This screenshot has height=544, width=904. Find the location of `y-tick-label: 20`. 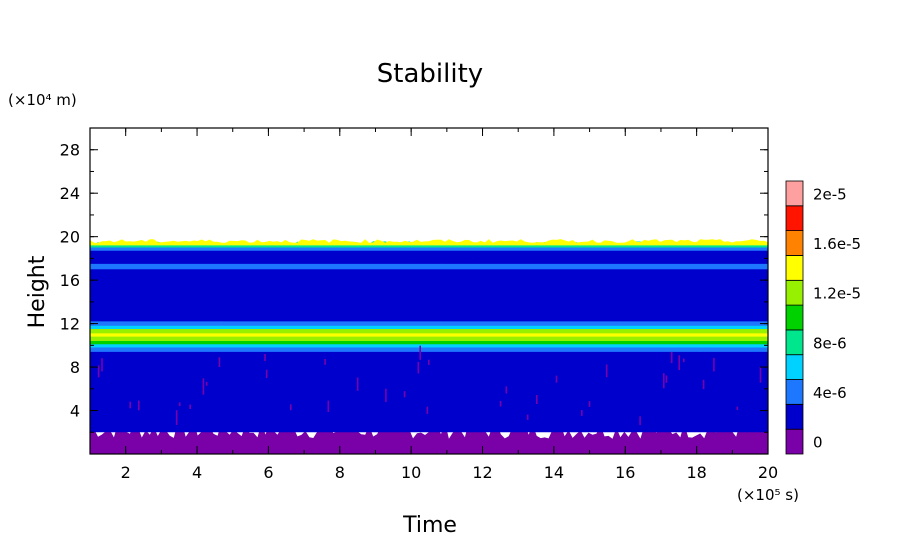

y-tick-label: 20 is located at coordinates (70, 237).